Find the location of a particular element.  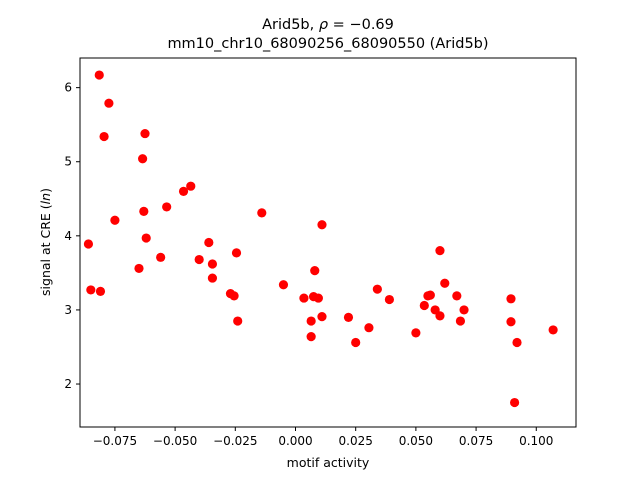

x-tick-label: 0.050 is located at coordinates (416, 441).